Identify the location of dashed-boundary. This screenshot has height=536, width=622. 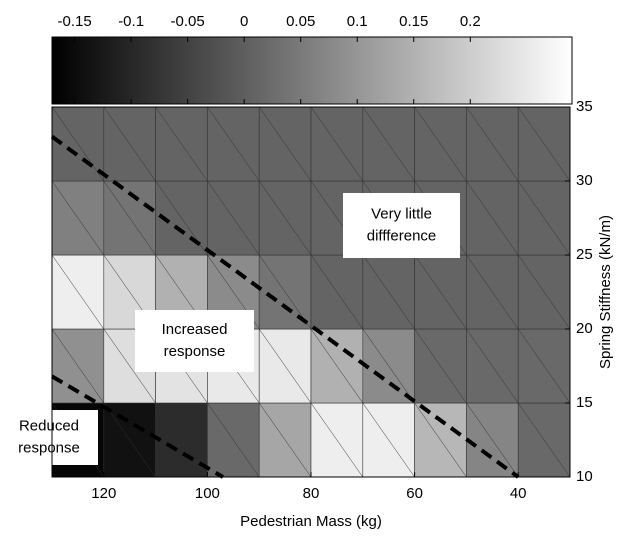
(137, 426).